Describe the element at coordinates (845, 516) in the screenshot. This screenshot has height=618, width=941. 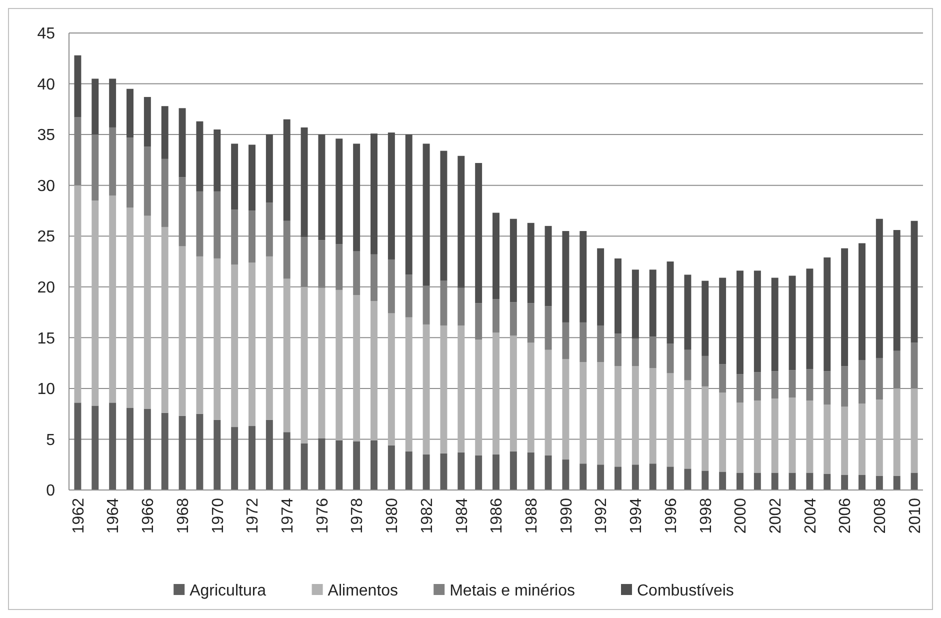
I see `x-tick-label: 2006` at that location.